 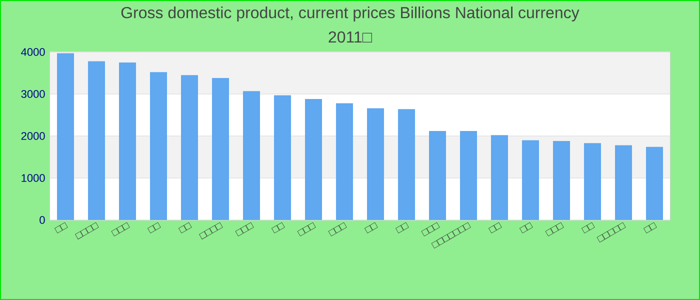 I want to click on y-tick-label: 3000, so click(x=33, y=94).